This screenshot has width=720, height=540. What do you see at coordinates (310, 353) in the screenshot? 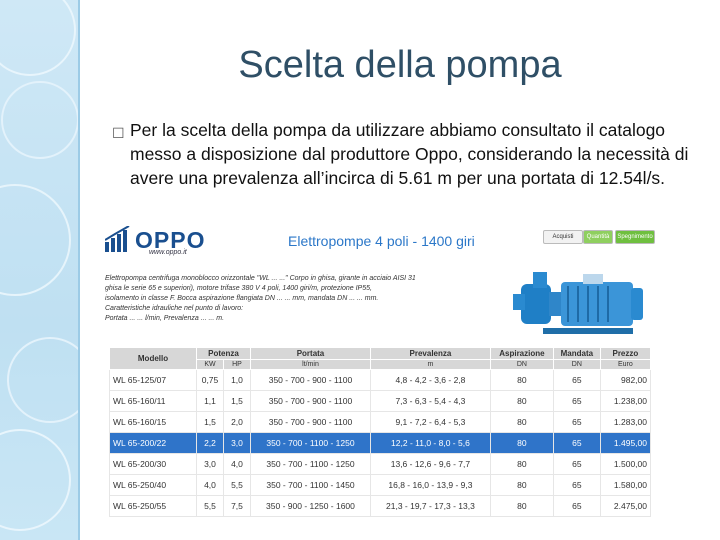
I see `header-portata: Portata` at bounding box center [310, 353].